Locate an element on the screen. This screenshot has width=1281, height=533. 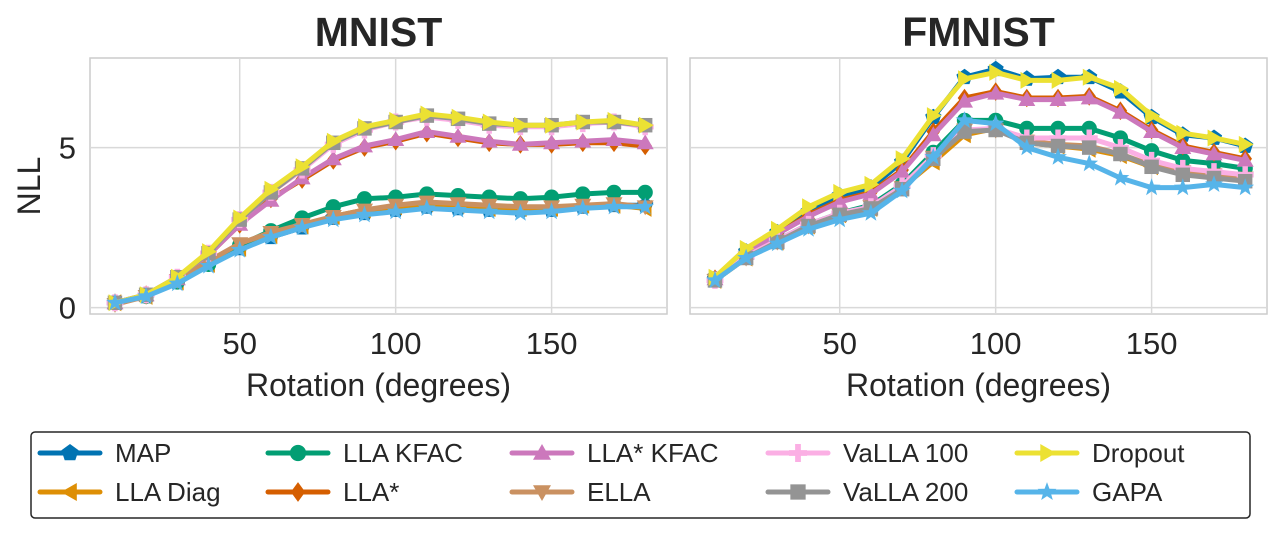
legend-label: Dropout is located at coordinates (1138, 453).